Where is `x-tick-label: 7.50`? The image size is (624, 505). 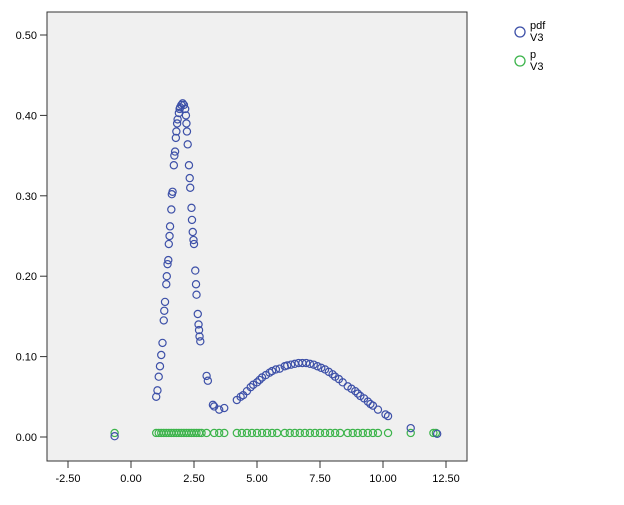 x-tick-label: 7.50 is located at coordinates (319, 479).